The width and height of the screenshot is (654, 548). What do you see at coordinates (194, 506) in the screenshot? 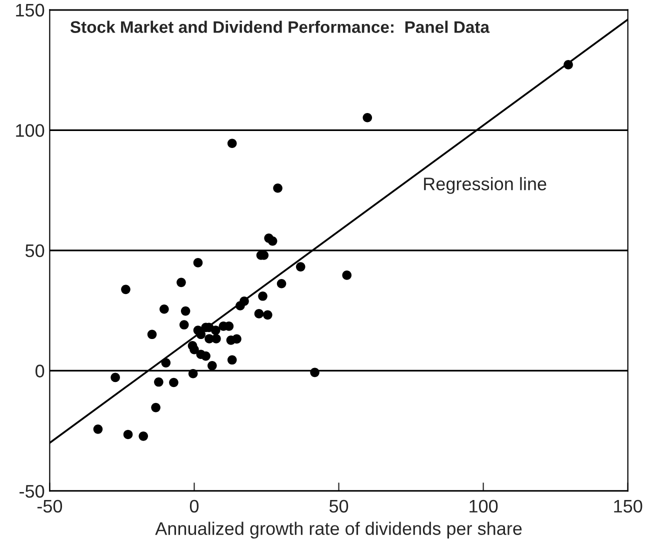
I see `x-tick-label: 0` at bounding box center [194, 506].